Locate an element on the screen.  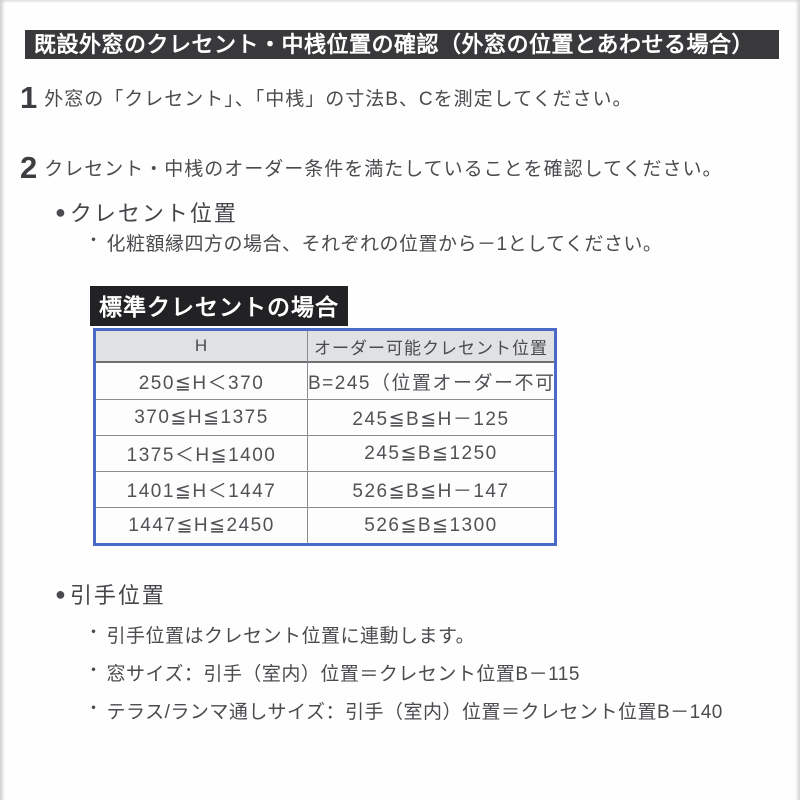
pull-note-window-size: ・ 窓サイズ：引手（室内）位置＝クレセント位置B－115 is located at coordinates (332, 672).